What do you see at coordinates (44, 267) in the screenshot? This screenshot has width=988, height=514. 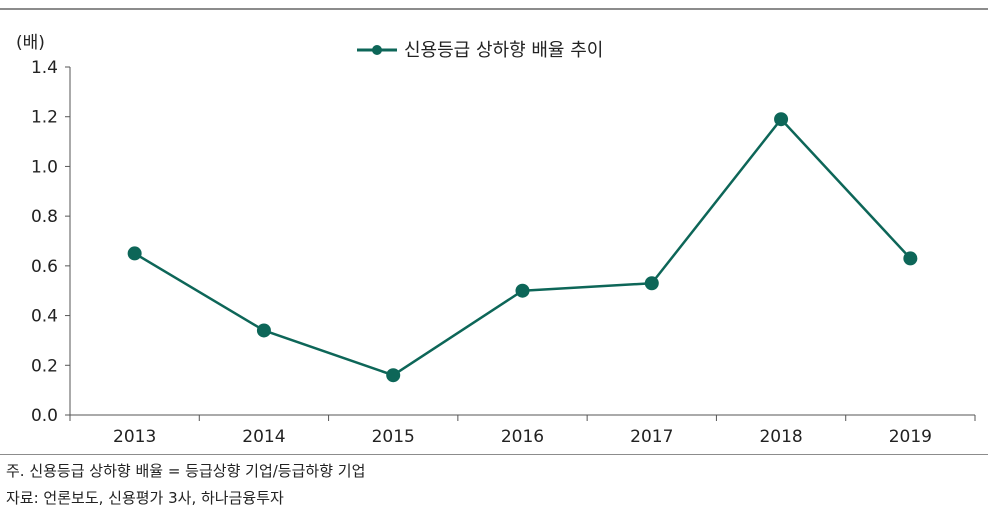 I see `y-tick-label: 0.6` at bounding box center [44, 267].